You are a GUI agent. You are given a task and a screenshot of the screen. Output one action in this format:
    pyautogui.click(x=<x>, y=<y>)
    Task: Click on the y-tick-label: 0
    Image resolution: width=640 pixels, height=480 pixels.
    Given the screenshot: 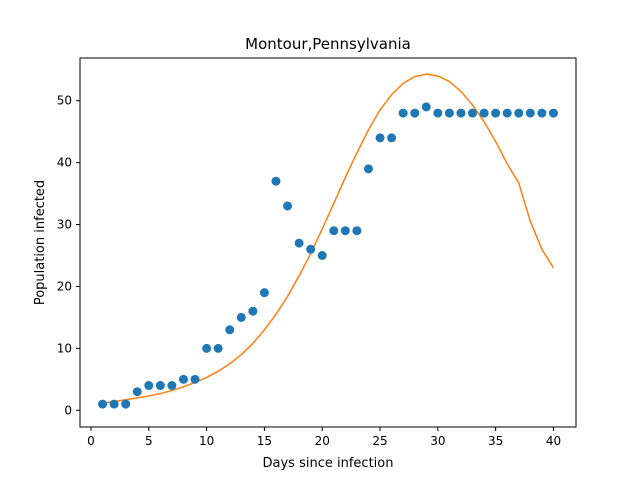 What is the action you would take?
    pyautogui.click(x=68, y=410)
    